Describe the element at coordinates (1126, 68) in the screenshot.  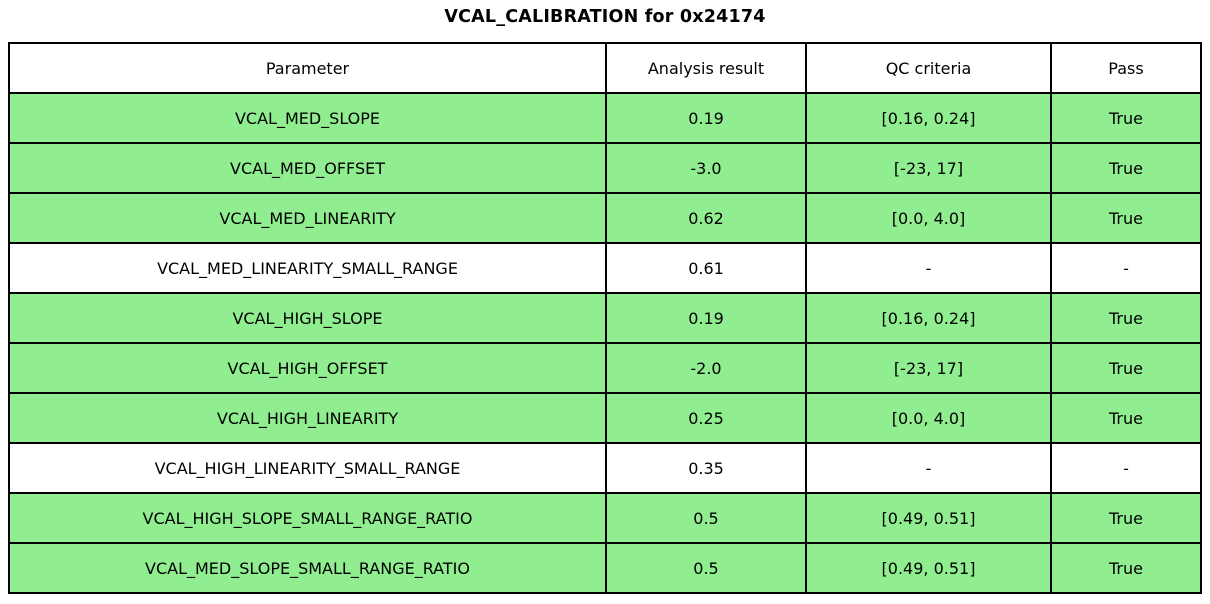
I see `column-header-pass: Pass` at that location.